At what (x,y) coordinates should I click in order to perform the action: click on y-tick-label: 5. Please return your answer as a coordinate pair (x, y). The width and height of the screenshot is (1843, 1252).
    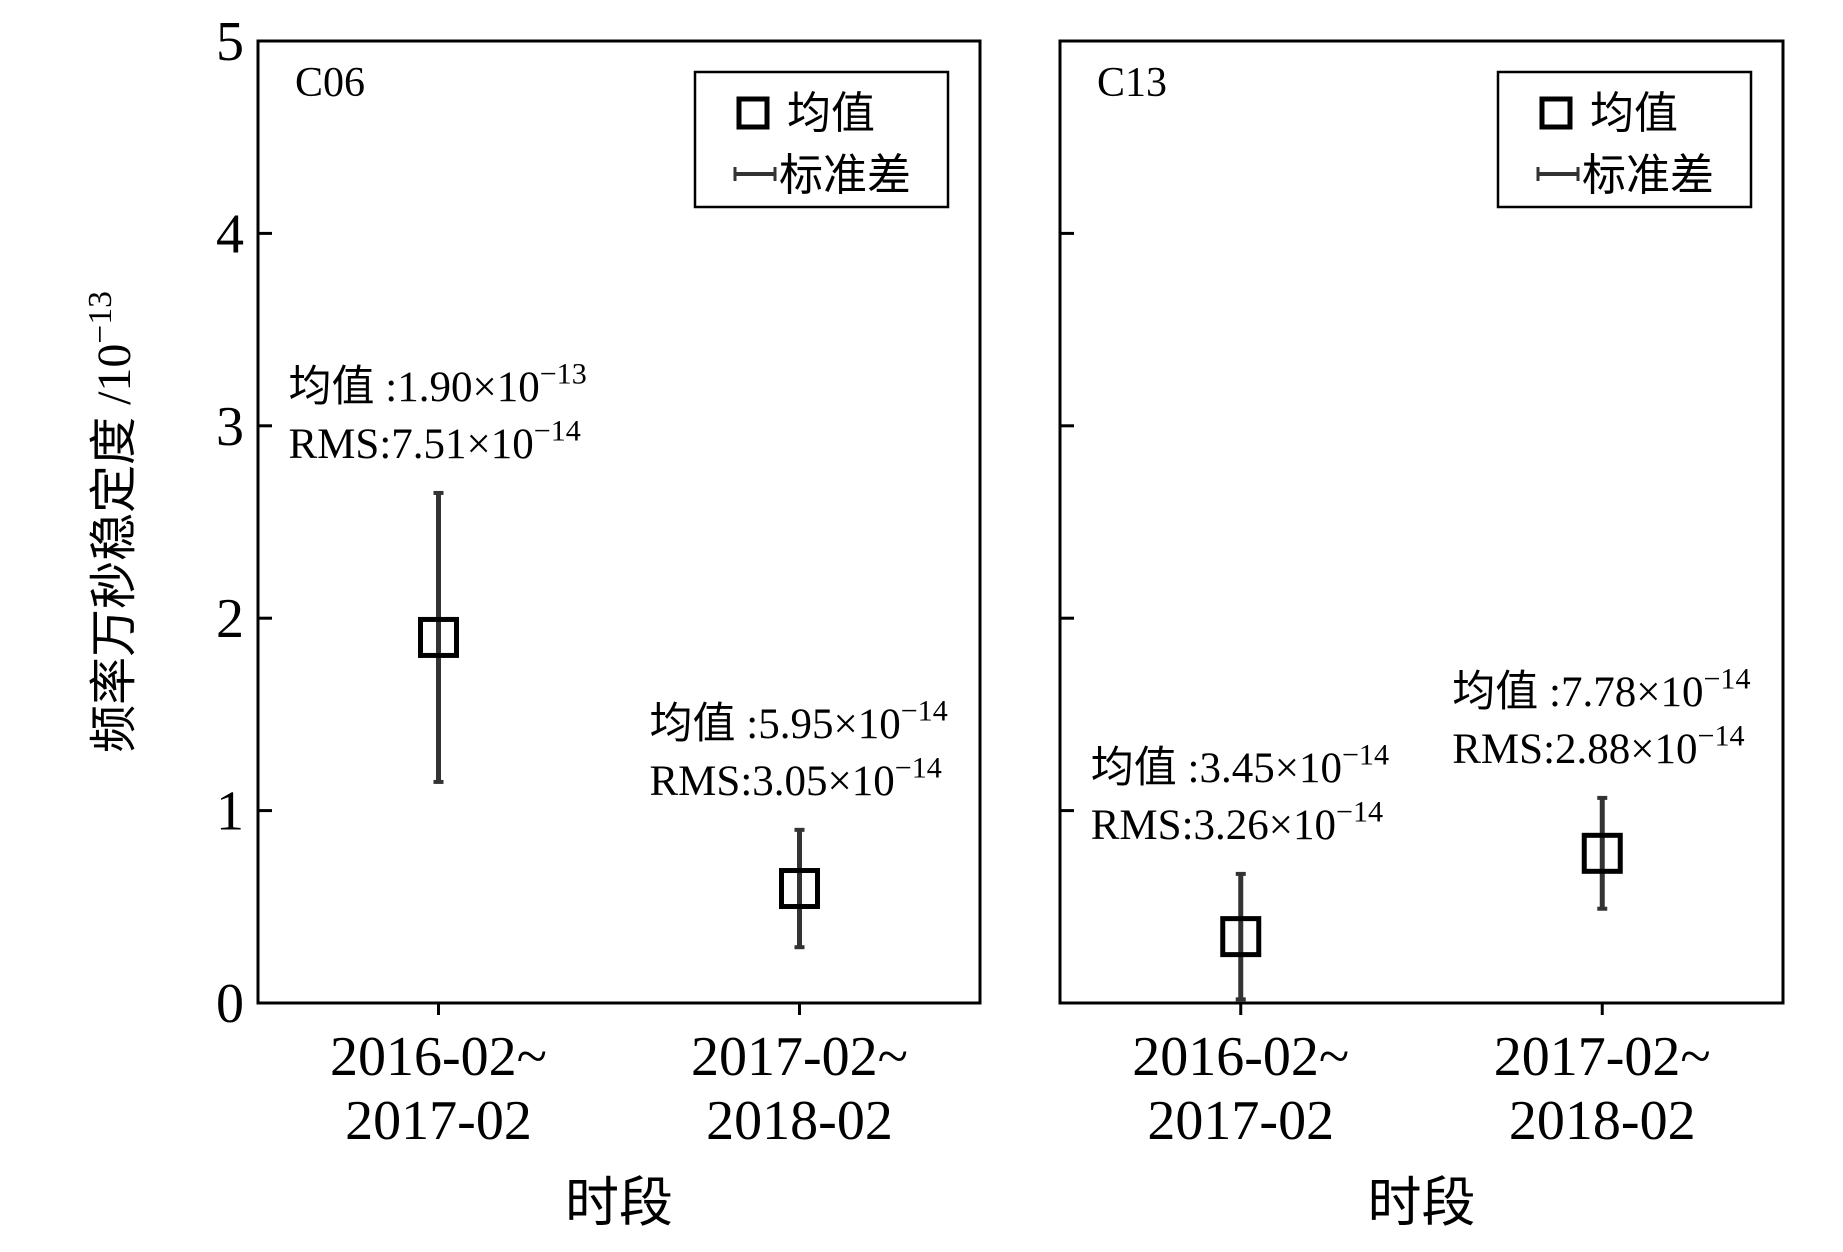
    Looking at the image, I should click on (230, 42).